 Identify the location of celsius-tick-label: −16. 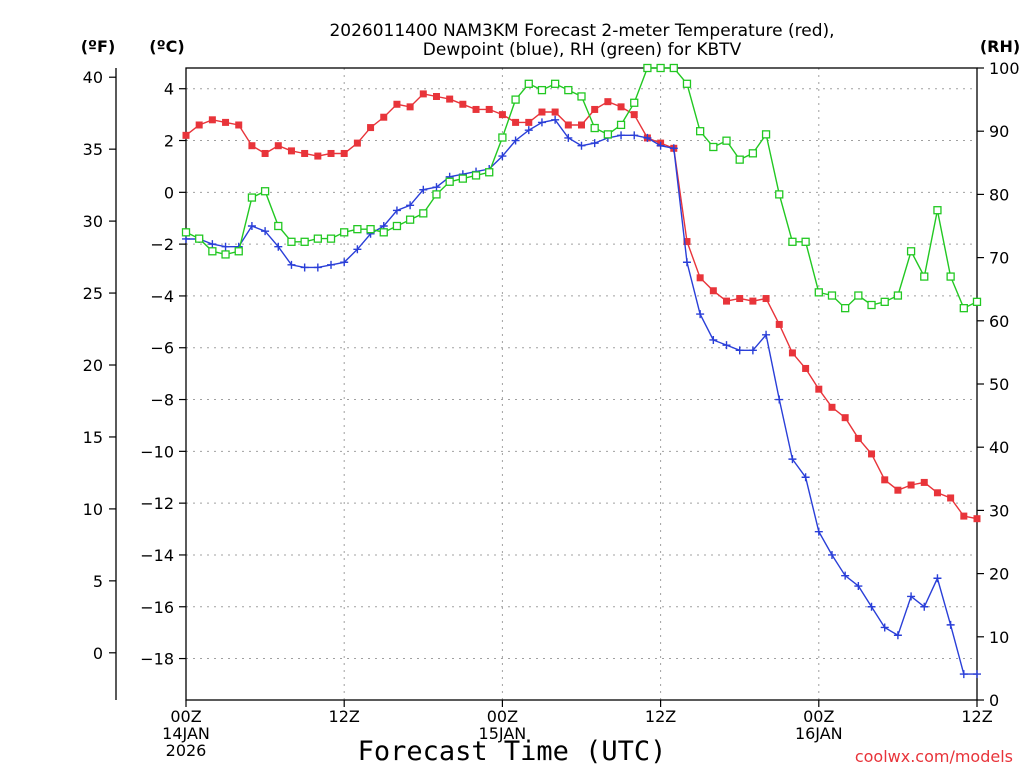
(157, 607).